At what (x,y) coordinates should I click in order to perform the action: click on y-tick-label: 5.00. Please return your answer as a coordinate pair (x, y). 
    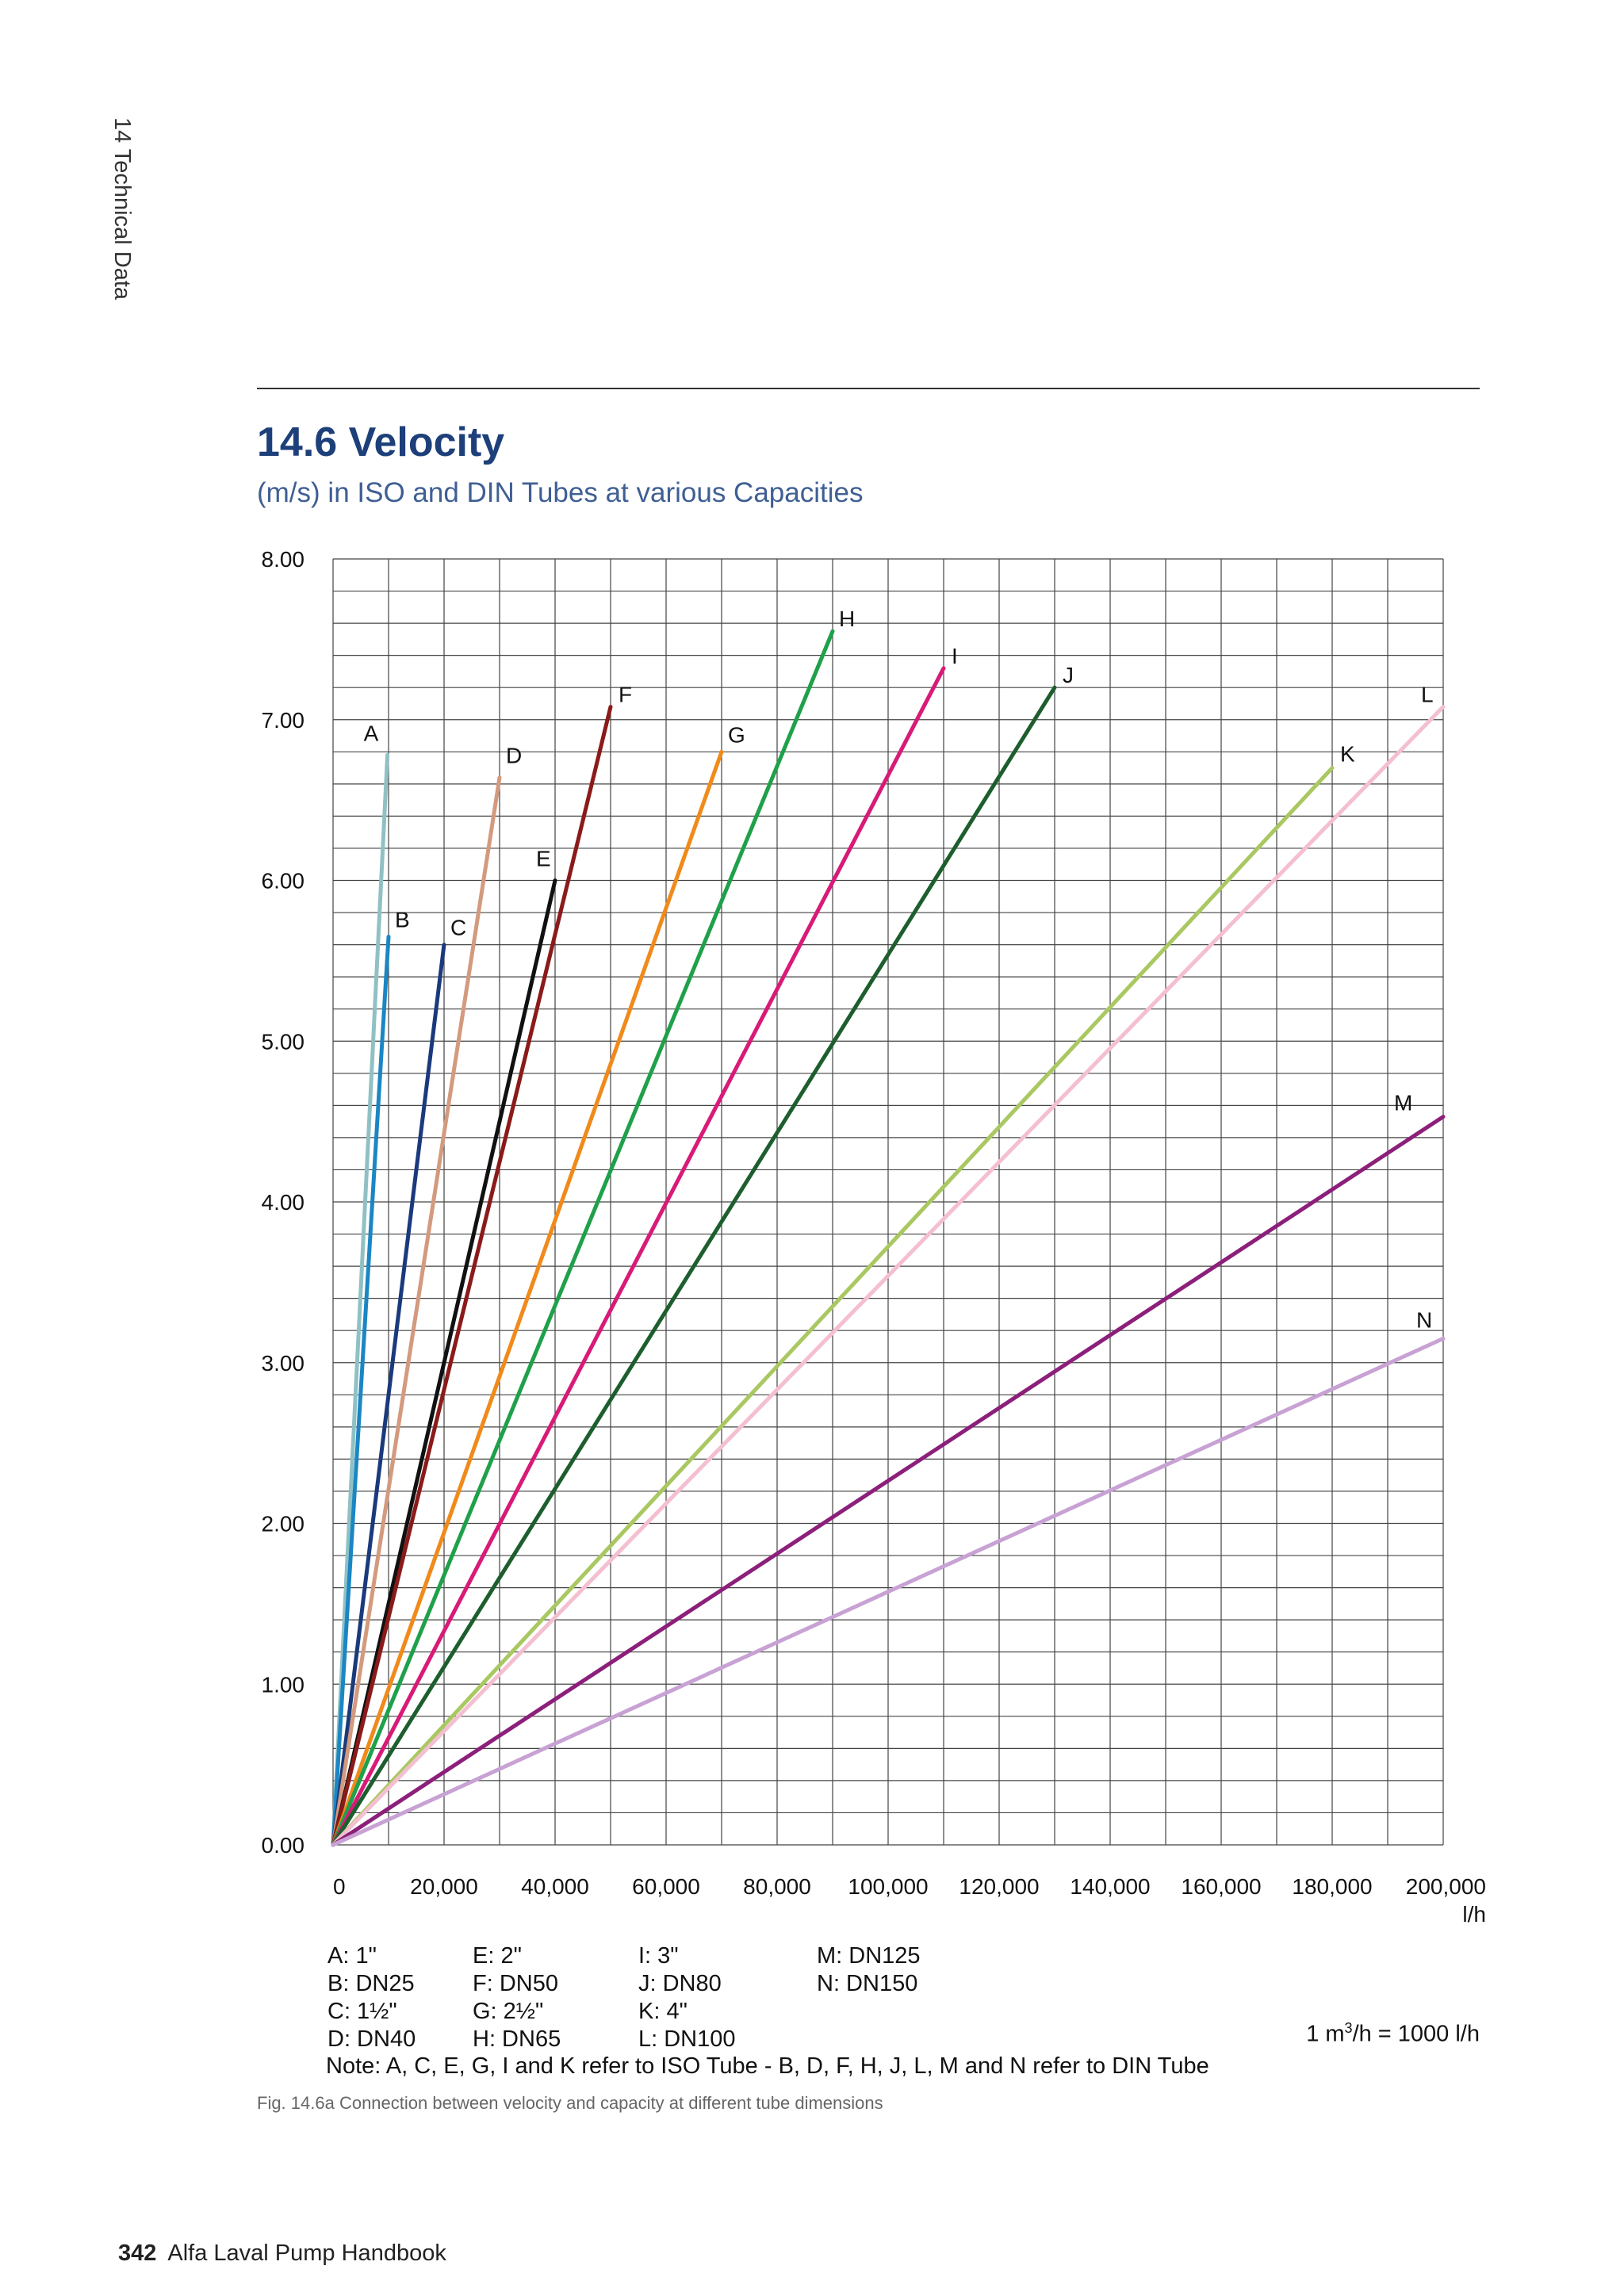
    Looking at the image, I should click on (283, 1041).